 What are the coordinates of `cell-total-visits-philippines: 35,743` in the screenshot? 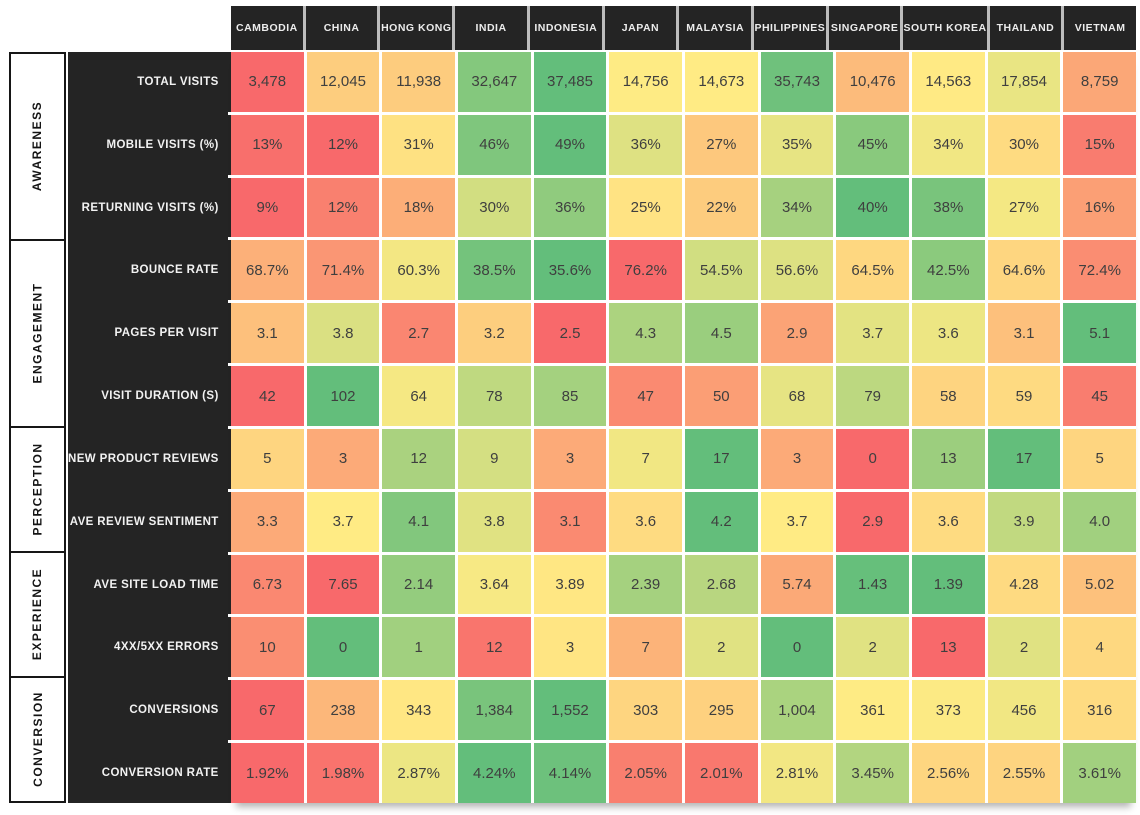 It's located at (797, 82).